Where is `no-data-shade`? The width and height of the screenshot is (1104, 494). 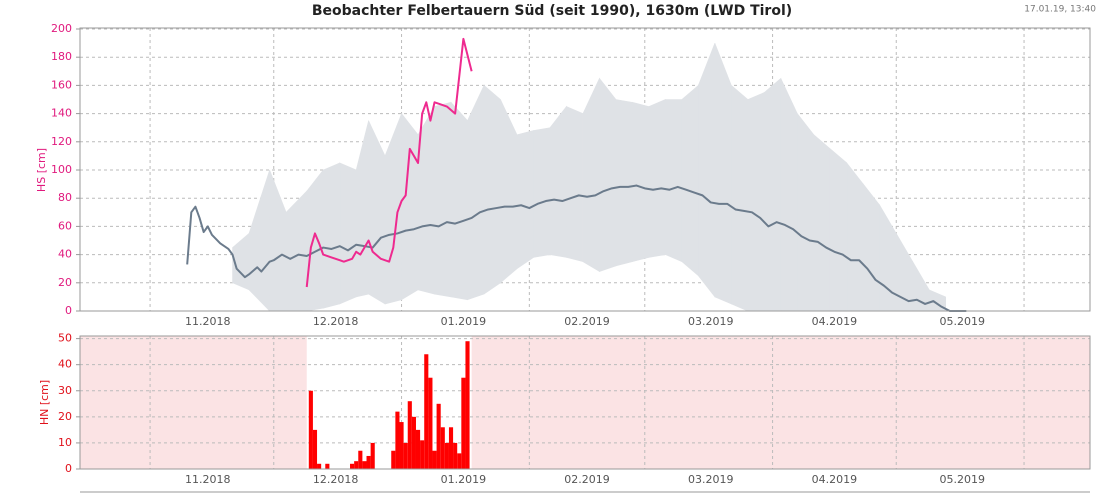 no-data-shade is located at coordinates (193, 402).